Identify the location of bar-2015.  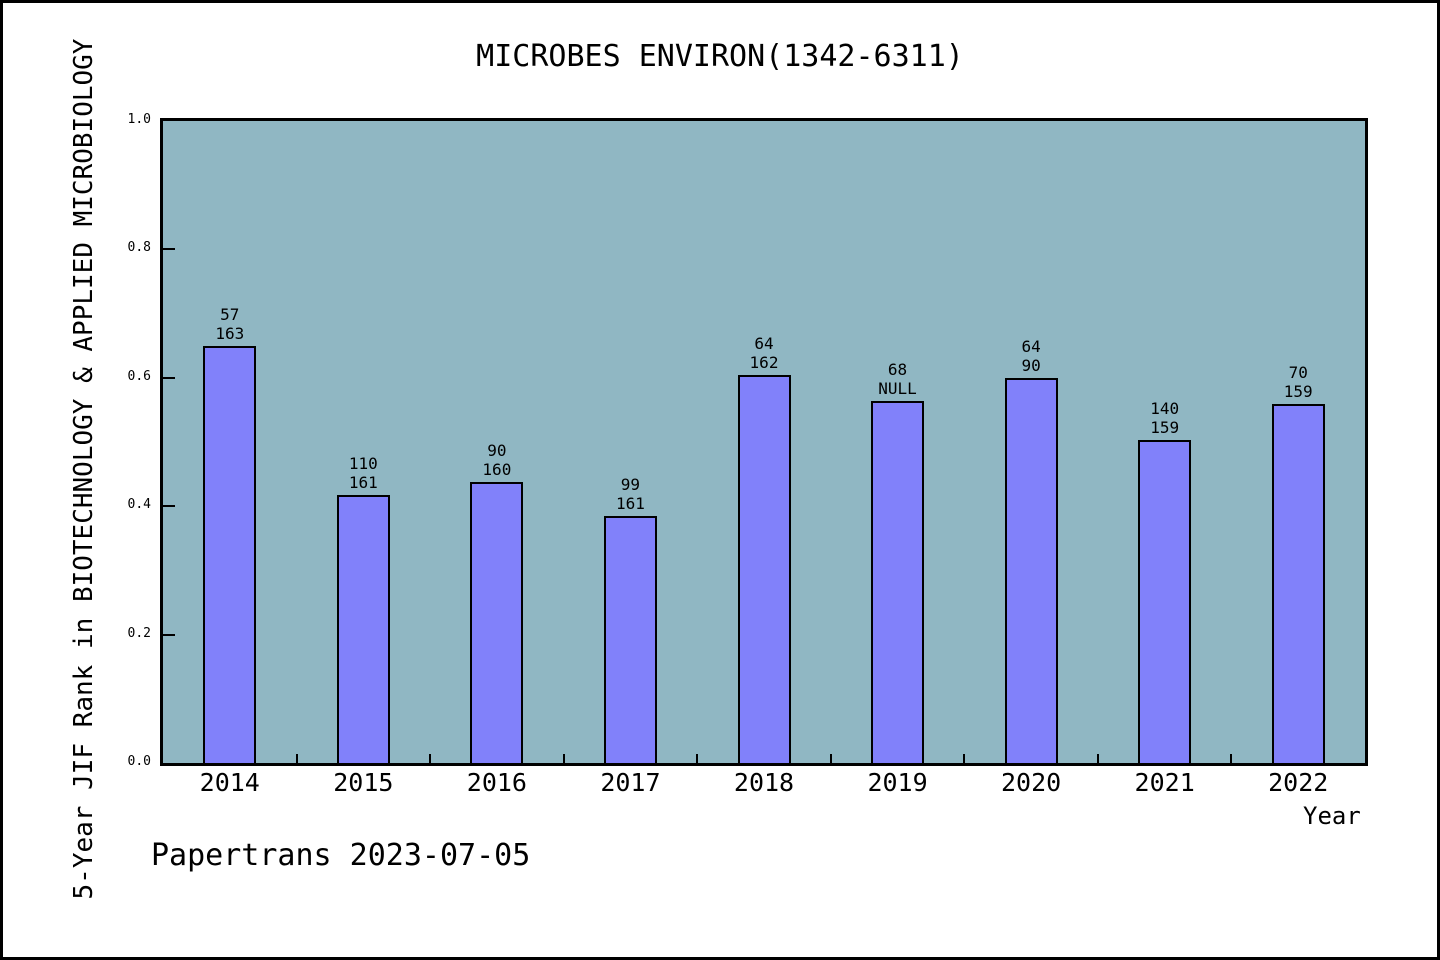
(363, 629).